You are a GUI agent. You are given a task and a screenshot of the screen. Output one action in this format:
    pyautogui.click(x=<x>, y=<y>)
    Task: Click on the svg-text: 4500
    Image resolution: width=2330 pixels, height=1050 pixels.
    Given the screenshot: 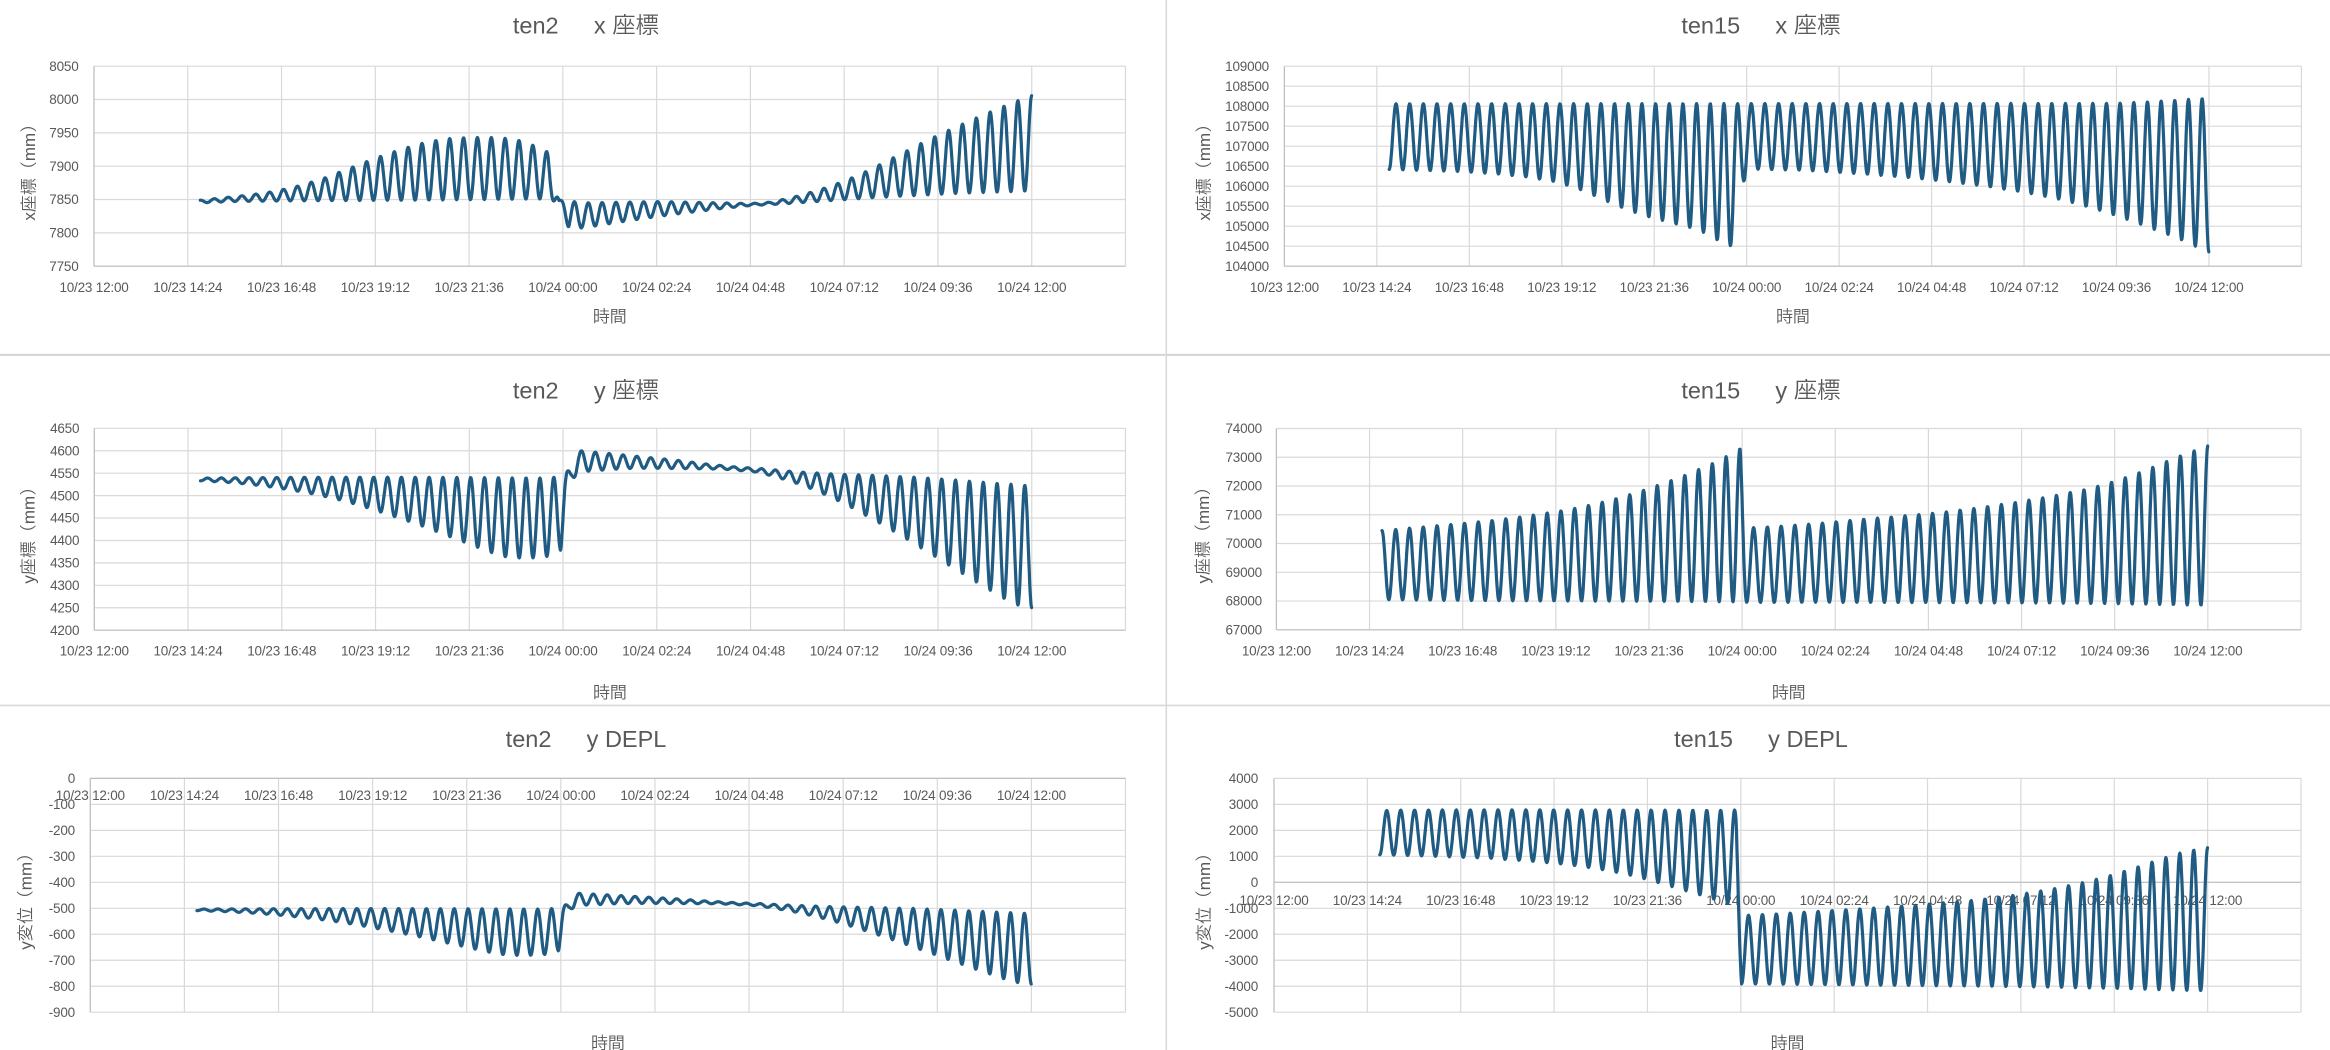 What is the action you would take?
    pyautogui.click(x=64, y=495)
    